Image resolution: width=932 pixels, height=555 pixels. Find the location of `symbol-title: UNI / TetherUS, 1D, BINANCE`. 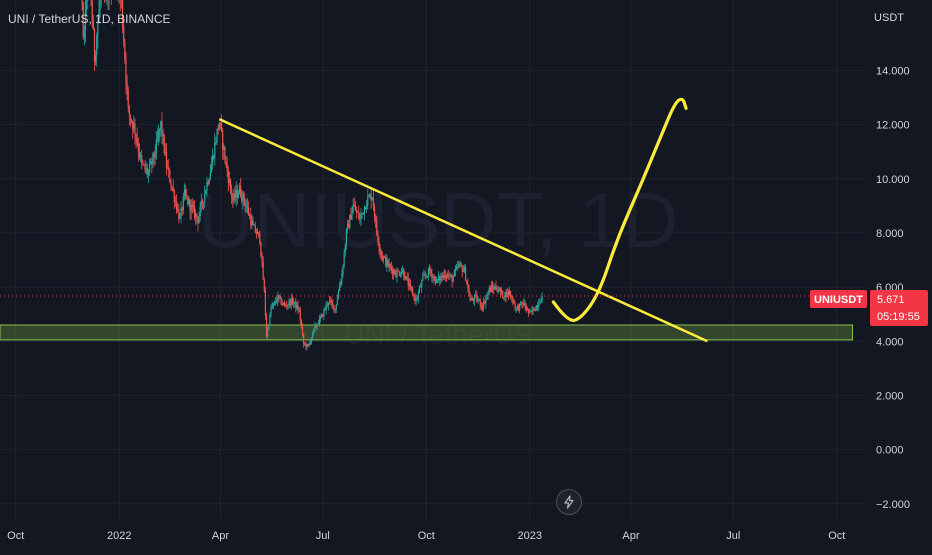

symbol-title: UNI / TetherUS, 1D, BINANCE is located at coordinates (89, 19).